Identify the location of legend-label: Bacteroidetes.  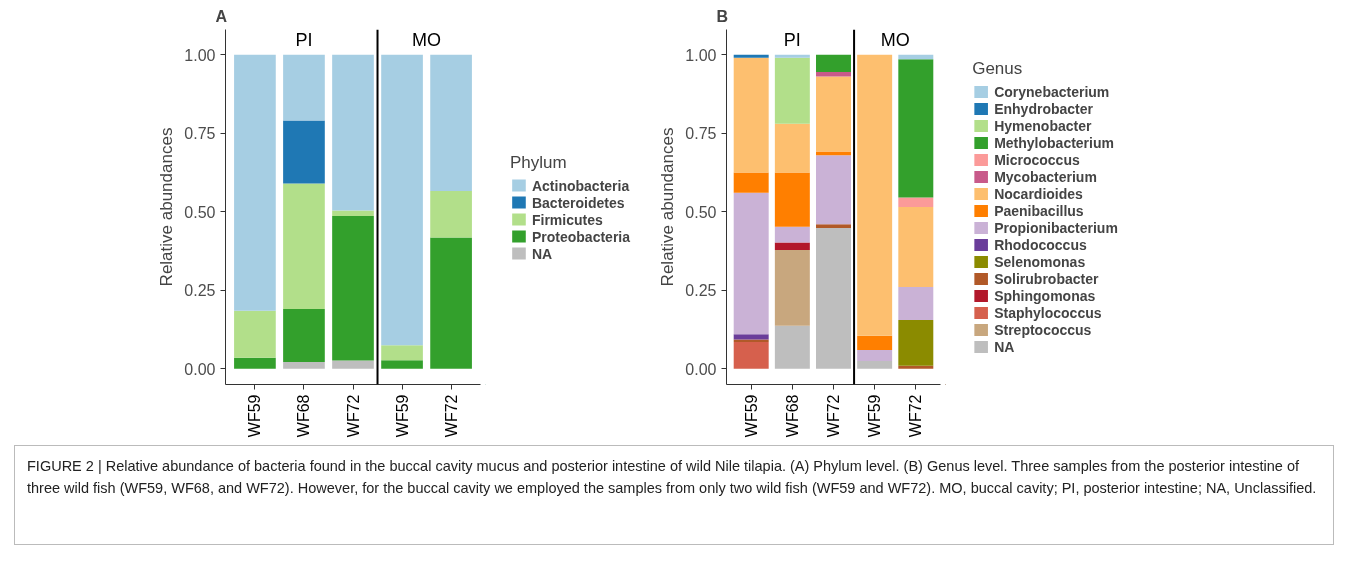
(578, 202).